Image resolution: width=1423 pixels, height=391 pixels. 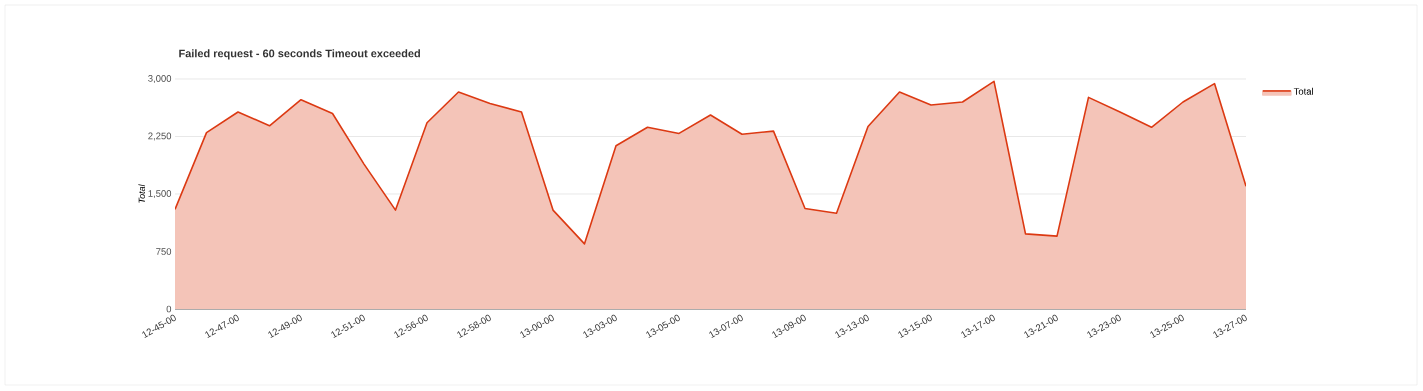 What do you see at coordinates (160, 136) in the screenshot?
I see `y-tick-label: 2,250` at bounding box center [160, 136].